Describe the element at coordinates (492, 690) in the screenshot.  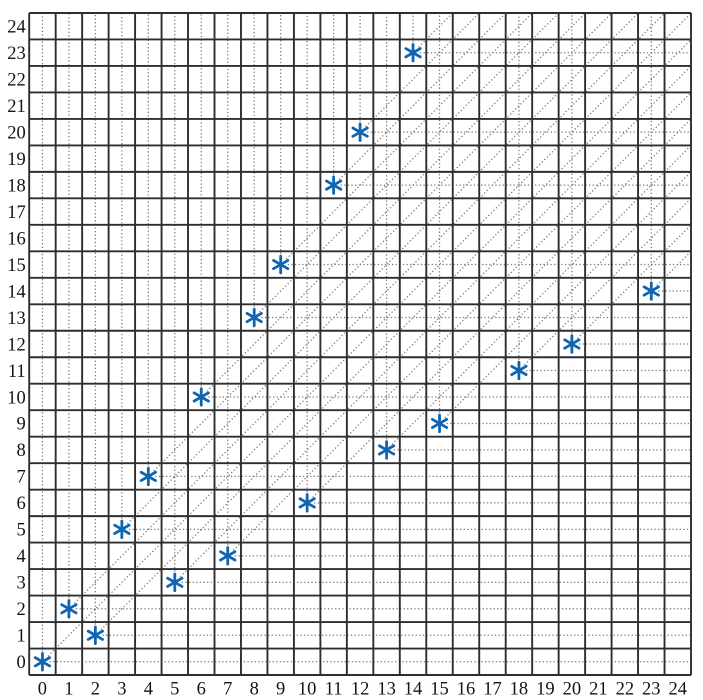
I see `x-tick-label: 17` at that location.